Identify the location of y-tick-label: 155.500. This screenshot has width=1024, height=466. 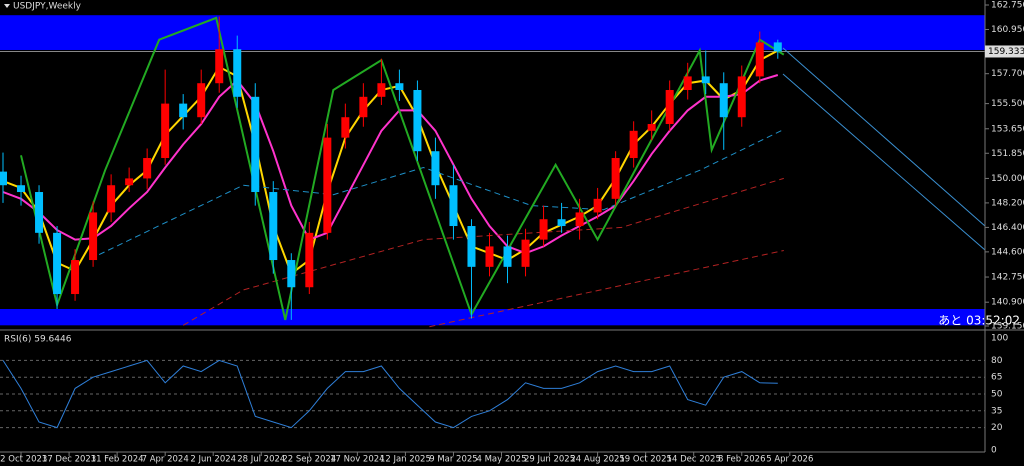
(1007, 104).